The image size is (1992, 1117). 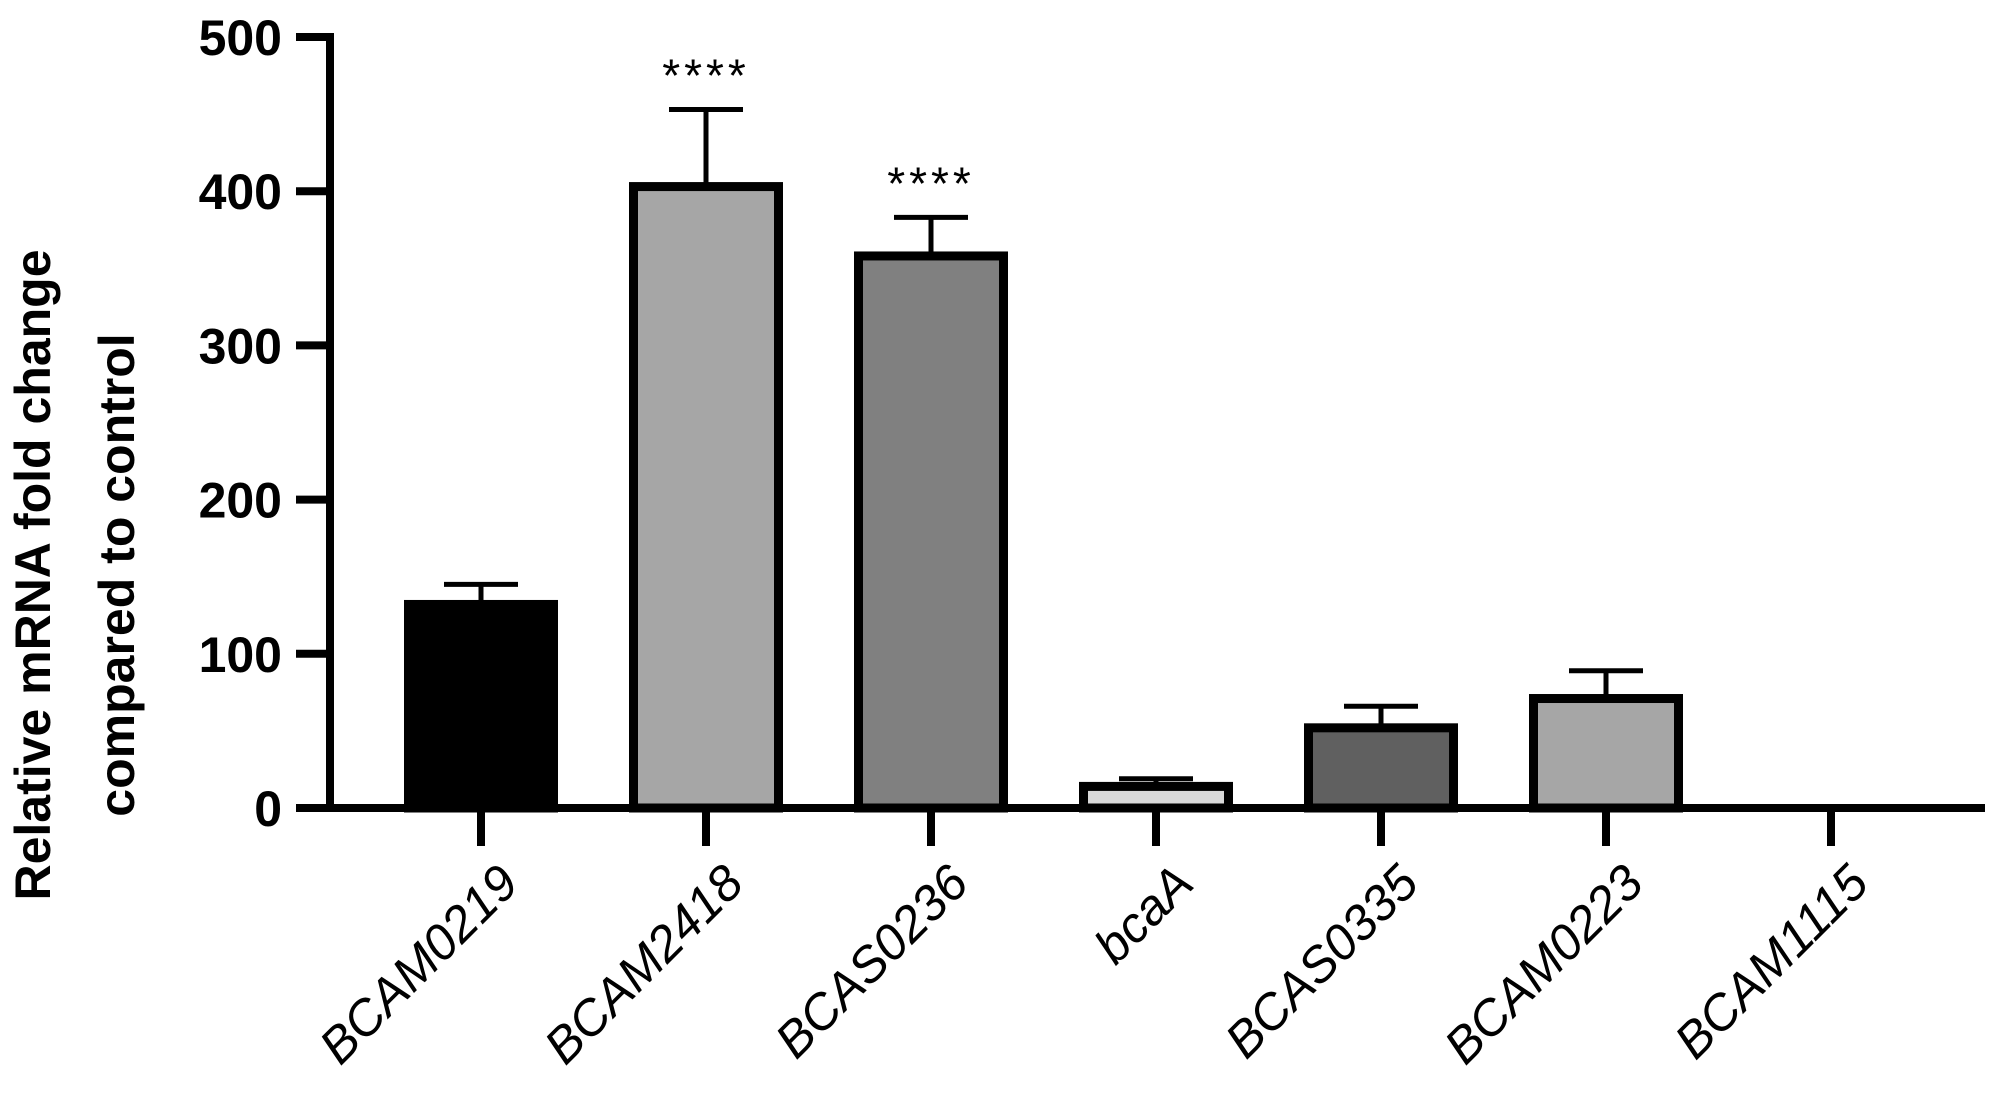 I want to click on x-category-label: BCAM0219, so click(x=418, y=964).